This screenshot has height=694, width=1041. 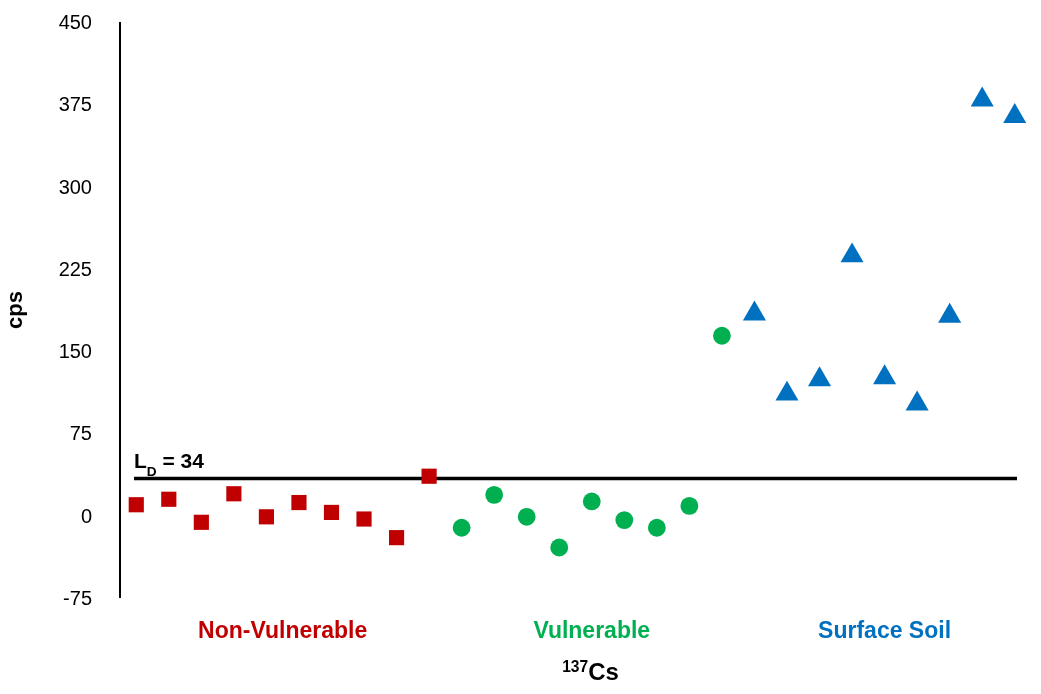 What do you see at coordinates (590, 671) in the screenshot?
I see `x-axis-title: $^{137}$Cs` at bounding box center [590, 671].